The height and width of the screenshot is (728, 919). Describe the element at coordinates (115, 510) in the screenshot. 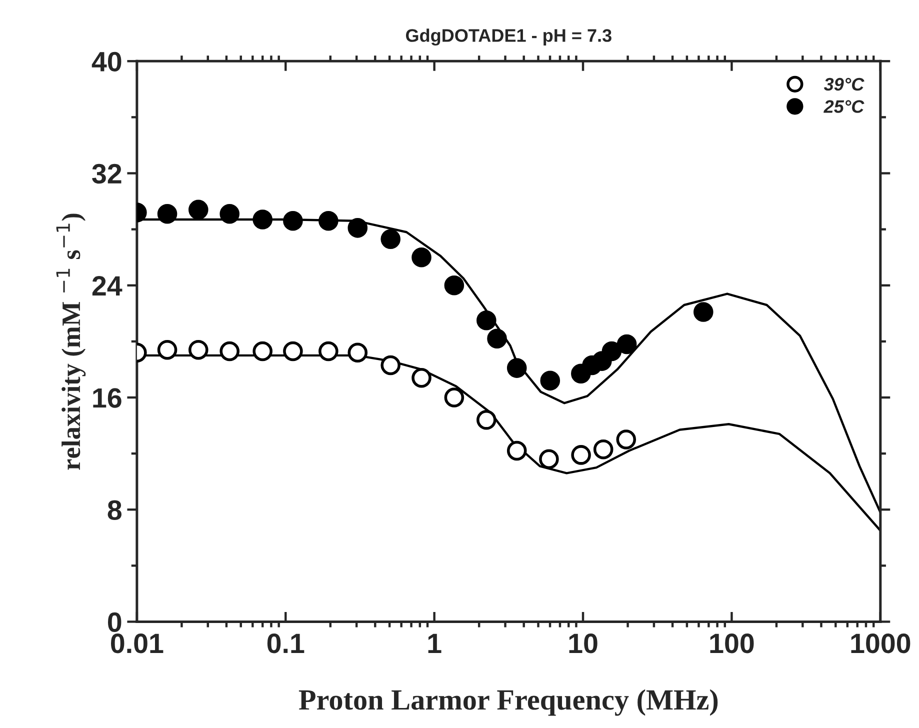

I see `y-tick-label: 8` at that location.